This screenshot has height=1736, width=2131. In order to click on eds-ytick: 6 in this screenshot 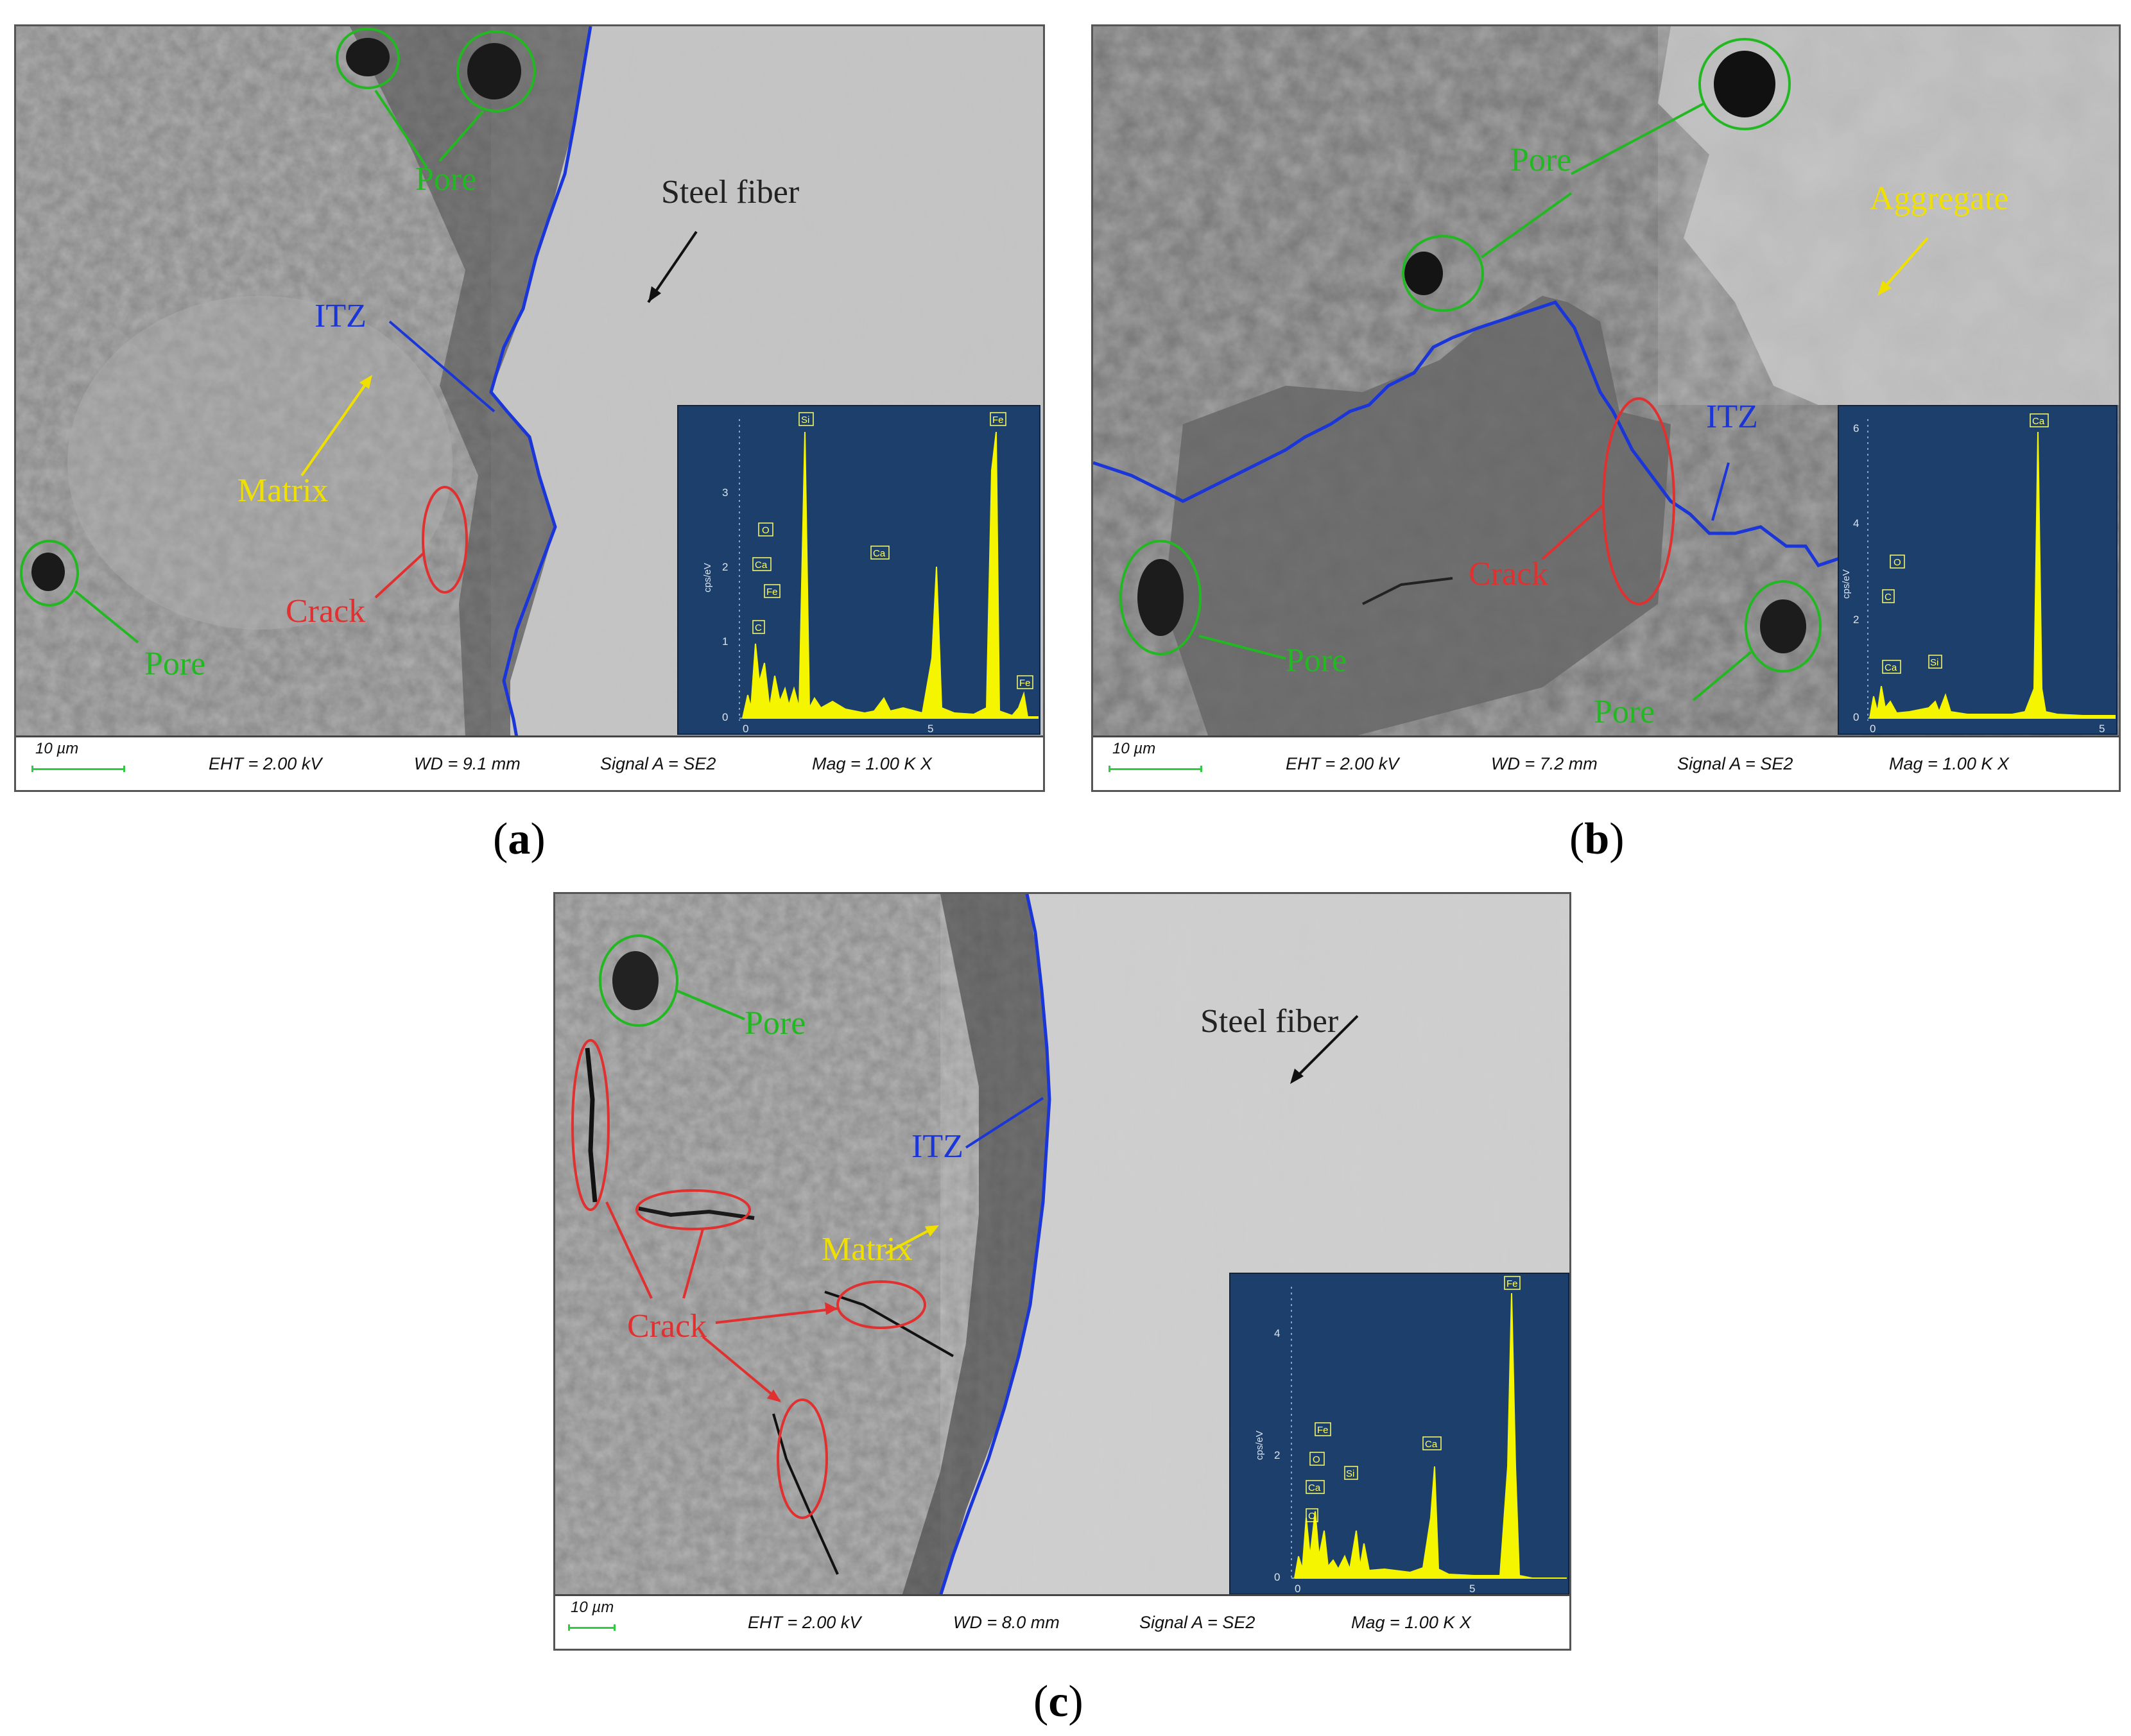, I will do `click(1856, 428)`.